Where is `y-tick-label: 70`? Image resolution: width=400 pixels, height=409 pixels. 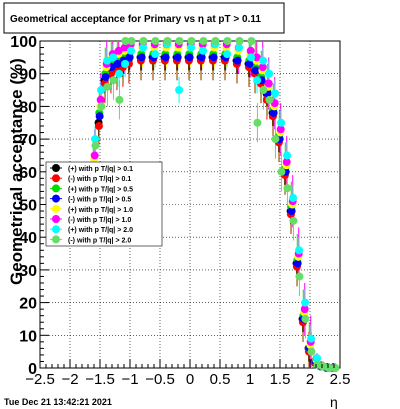
y-tick-label: 70 is located at coordinates (28, 140).